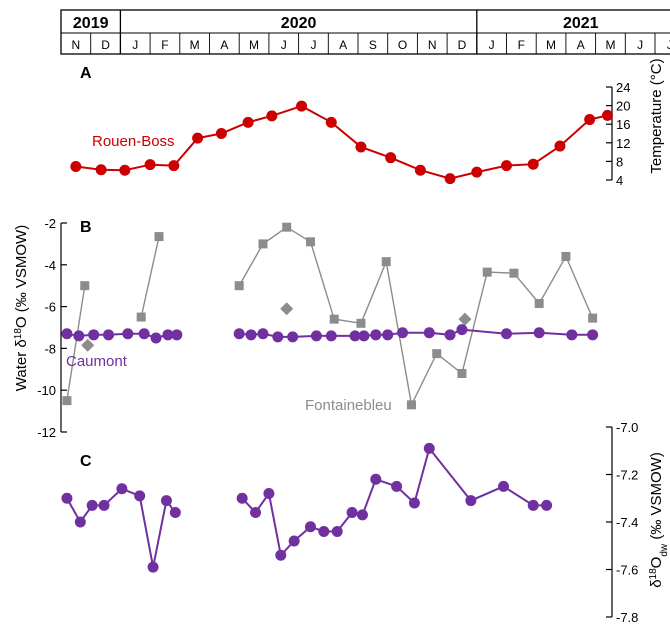  Describe the element at coordinates (373, 45) in the screenshot. I see `month-label: S` at that location.